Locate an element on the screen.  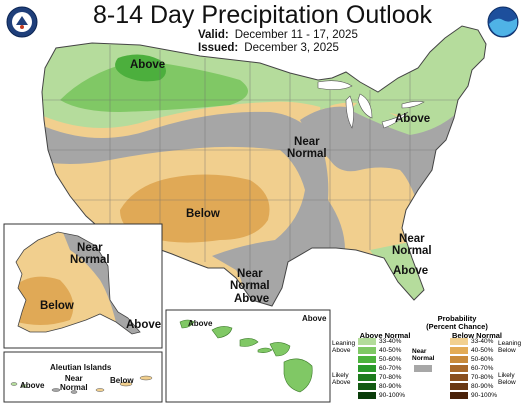
legend-below-range: 40-50% is located at coordinates (482, 350).